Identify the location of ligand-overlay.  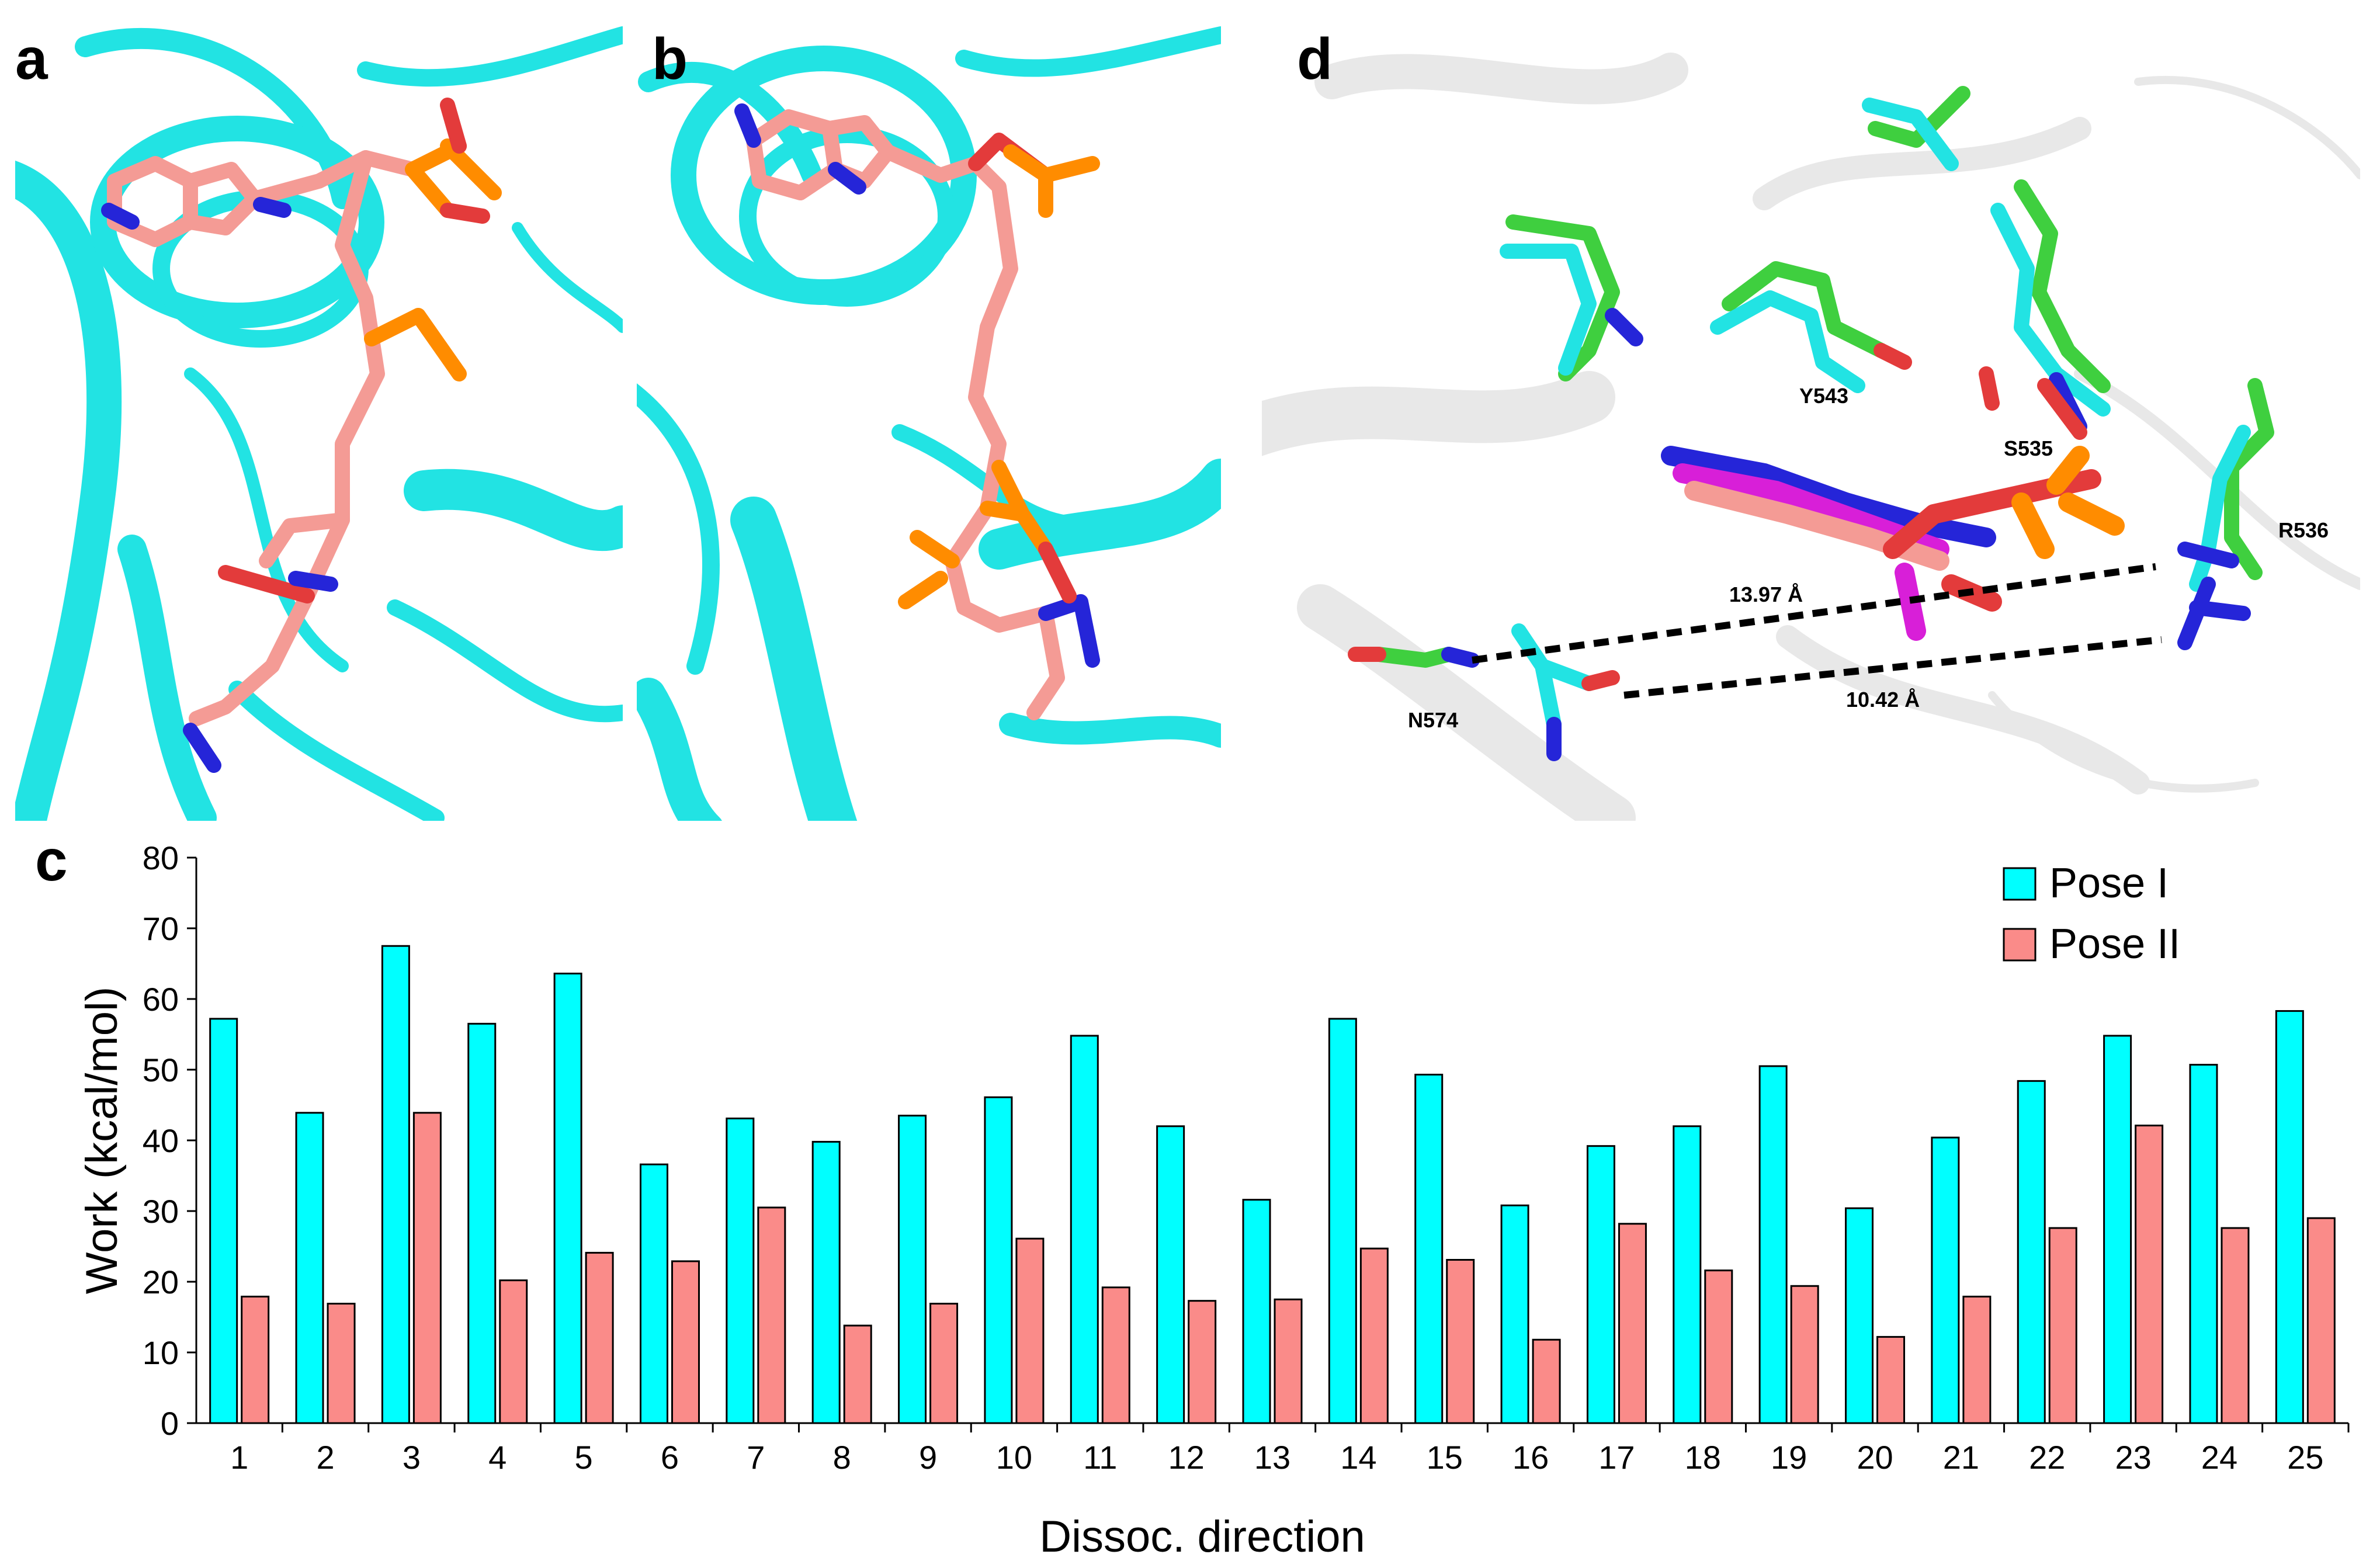
(1893, 543).